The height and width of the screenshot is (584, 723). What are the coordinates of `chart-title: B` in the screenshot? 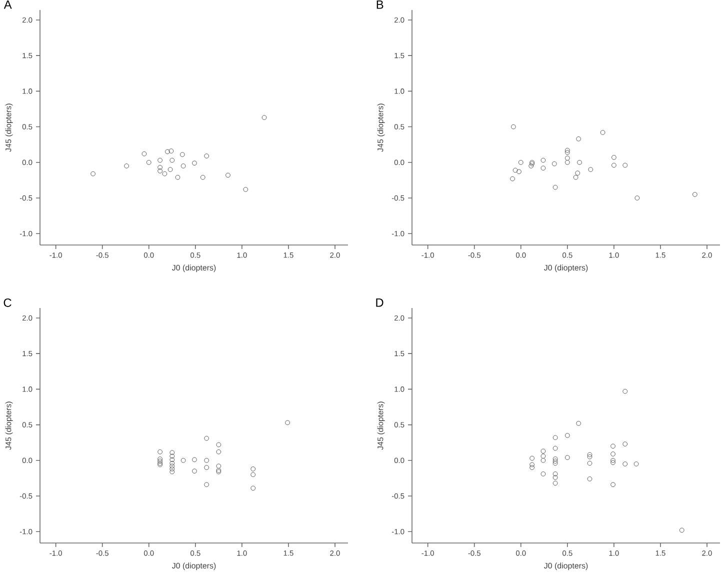 It's located at (380, 4).